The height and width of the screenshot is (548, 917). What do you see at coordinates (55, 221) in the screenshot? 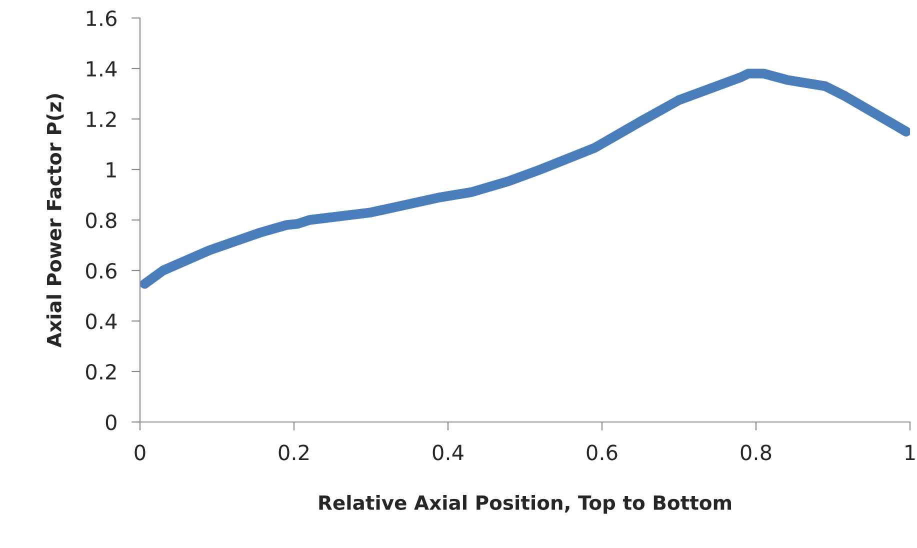
I see `y-axis-title: Axial Power Factor P(z)` at bounding box center [55, 221].